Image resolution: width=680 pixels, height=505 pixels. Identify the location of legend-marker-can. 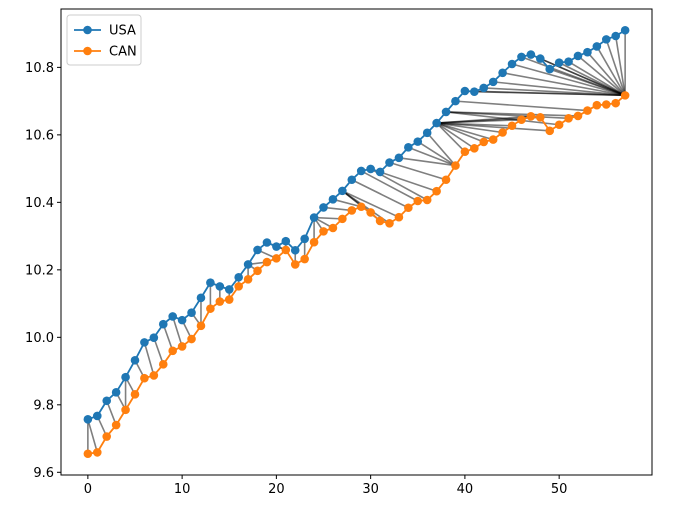
(87, 51).